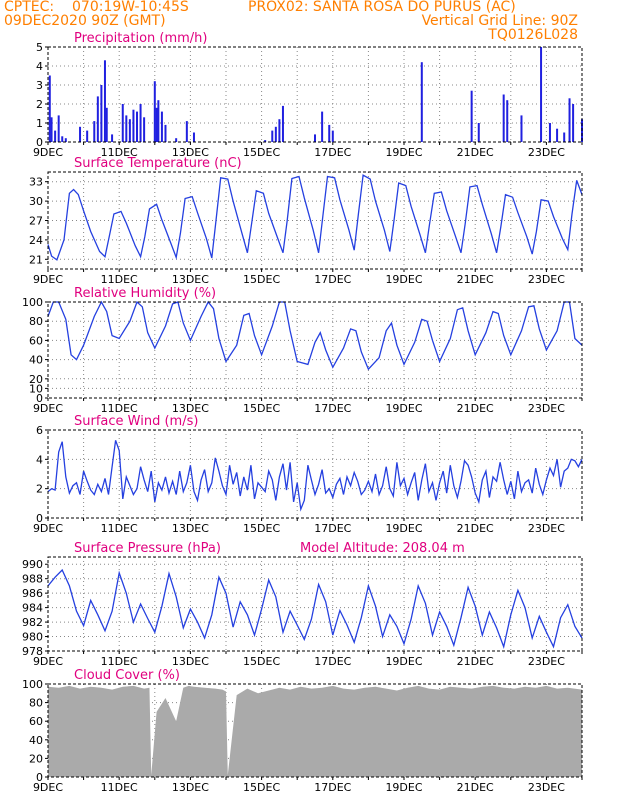  Describe the element at coordinates (85, 21) in the screenshot. I see `header-run-time: 09DEC2020 90Z (GMT)` at that location.